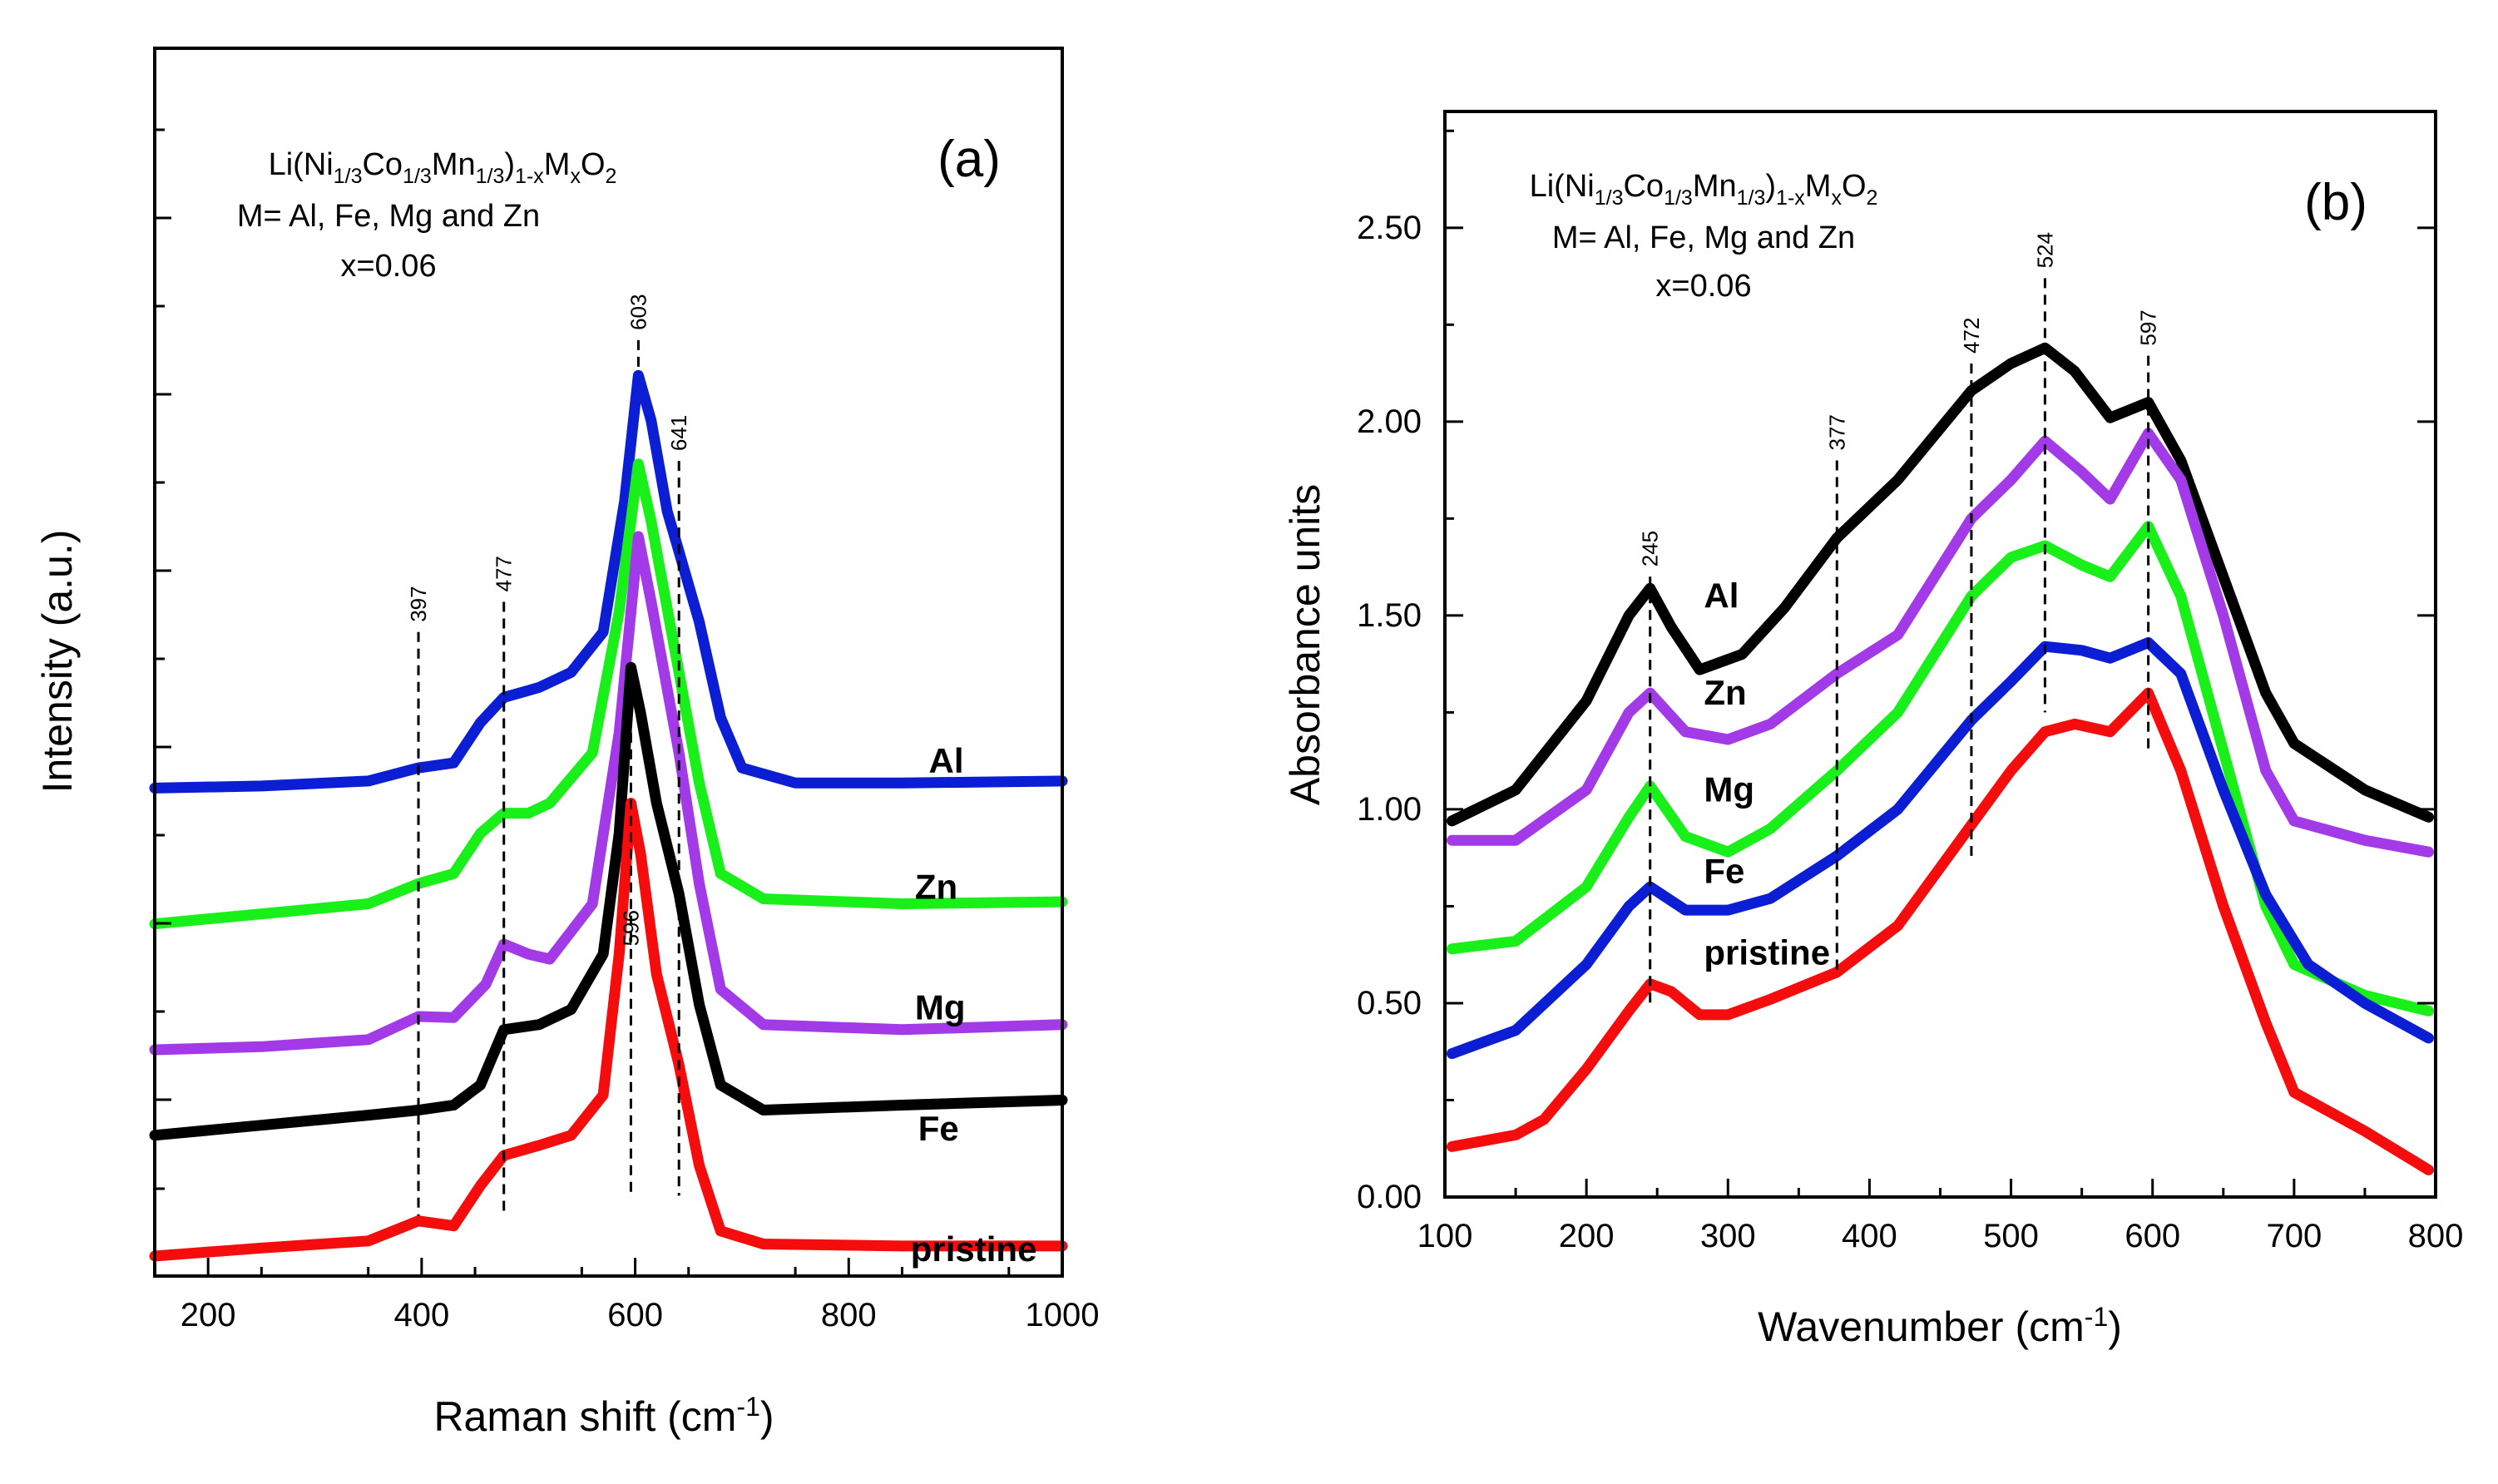 Image resolution: width=2498 pixels, height=1484 pixels. Describe the element at coordinates (1703, 286) in the screenshot. I see `panel-b-formula-line3: x=0.06` at that location.